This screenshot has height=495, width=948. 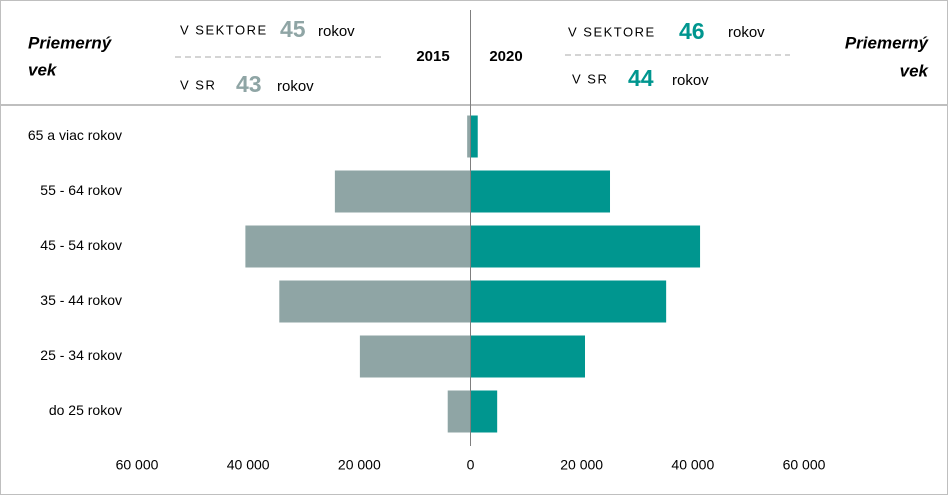 What do you see at coordinates (887, 42) in the screenshot?
I see `title-right: Priemerný` at bounding box center [887, 42].